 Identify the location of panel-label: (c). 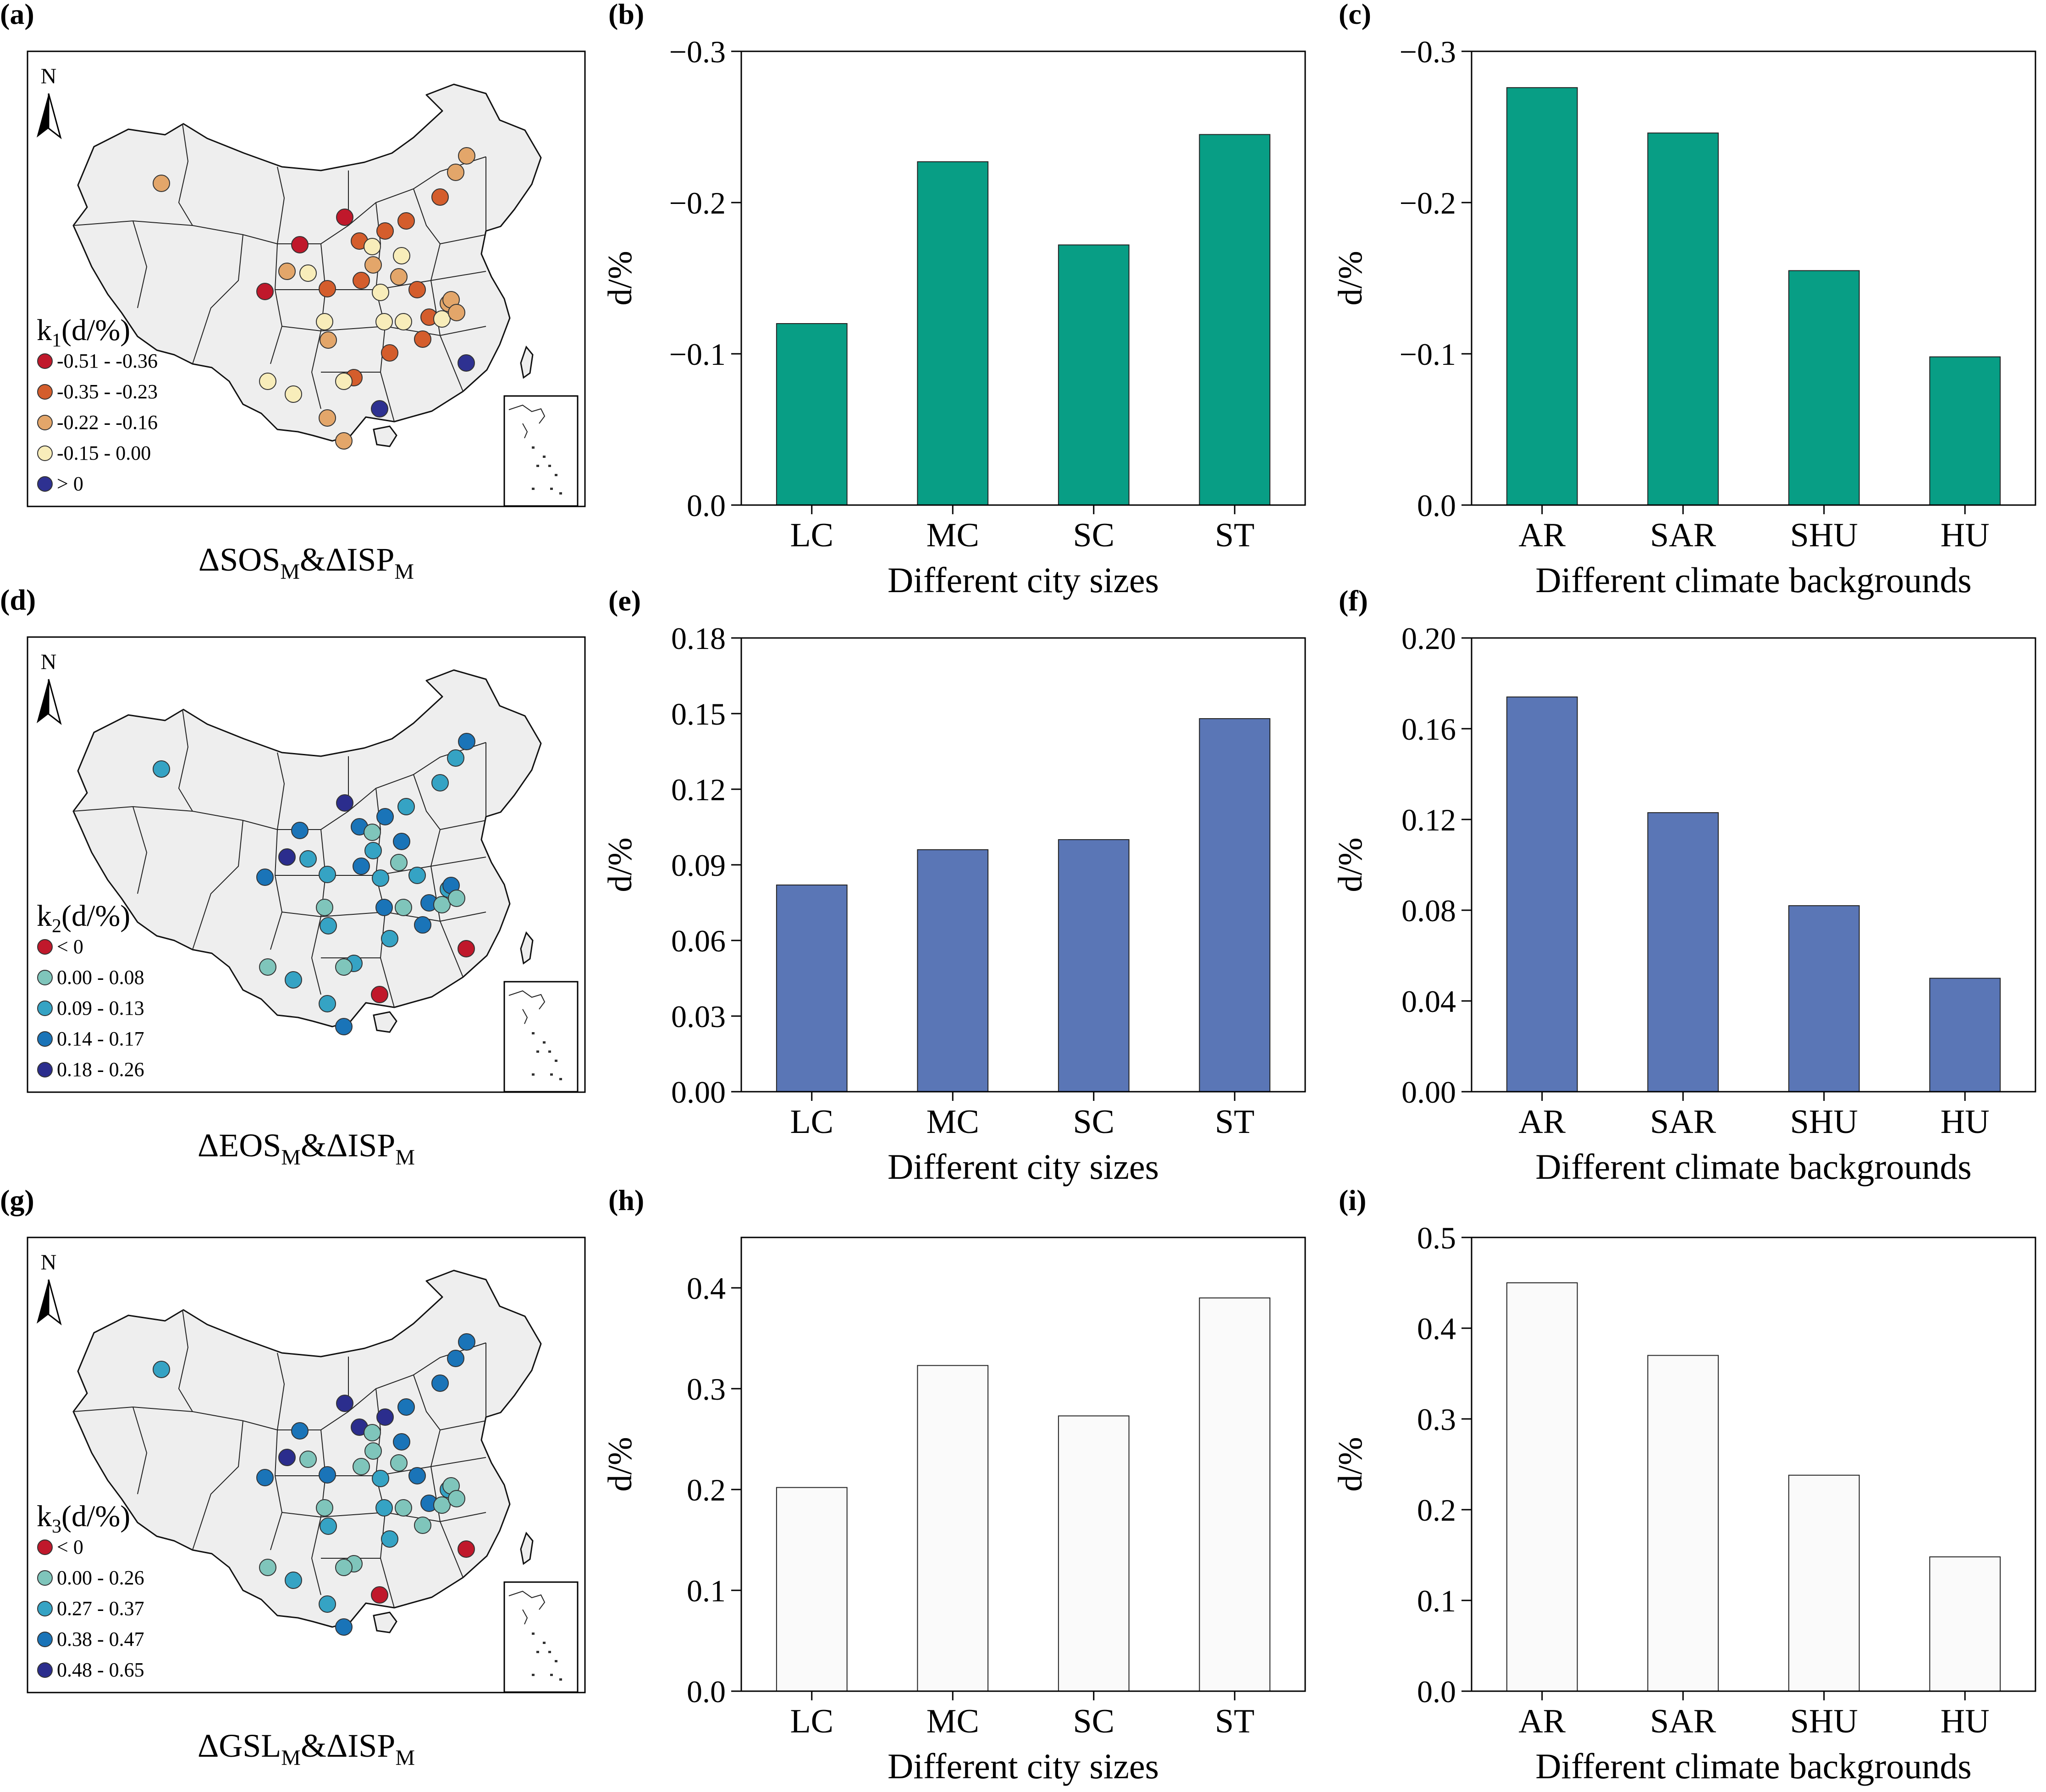
(1355, 15).